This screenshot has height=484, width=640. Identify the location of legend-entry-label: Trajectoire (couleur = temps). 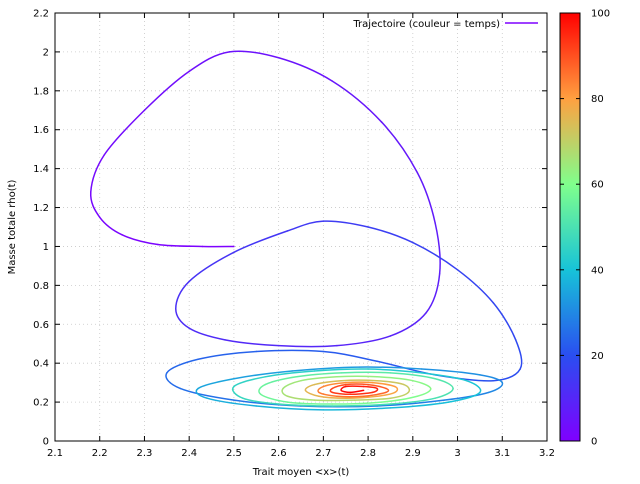
(426, 24).